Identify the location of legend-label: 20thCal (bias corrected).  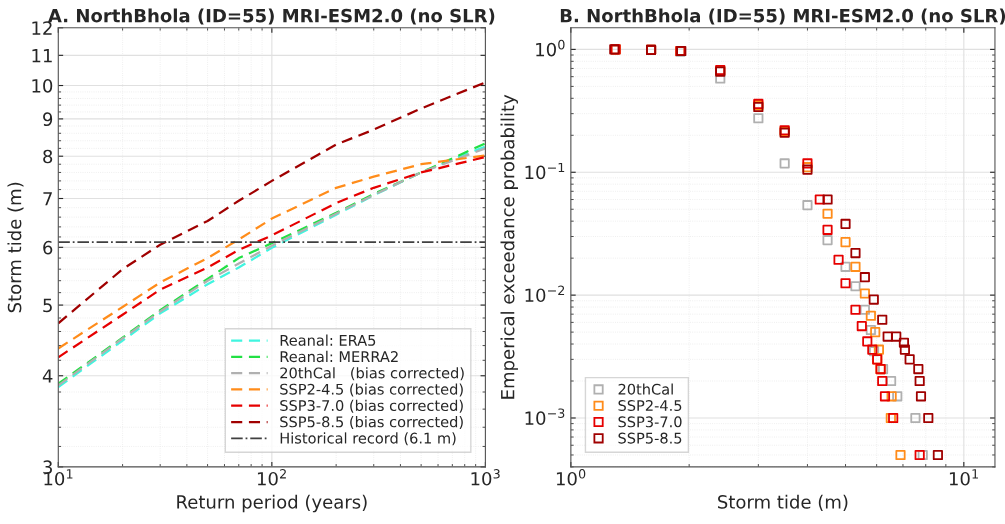
(372, 374).